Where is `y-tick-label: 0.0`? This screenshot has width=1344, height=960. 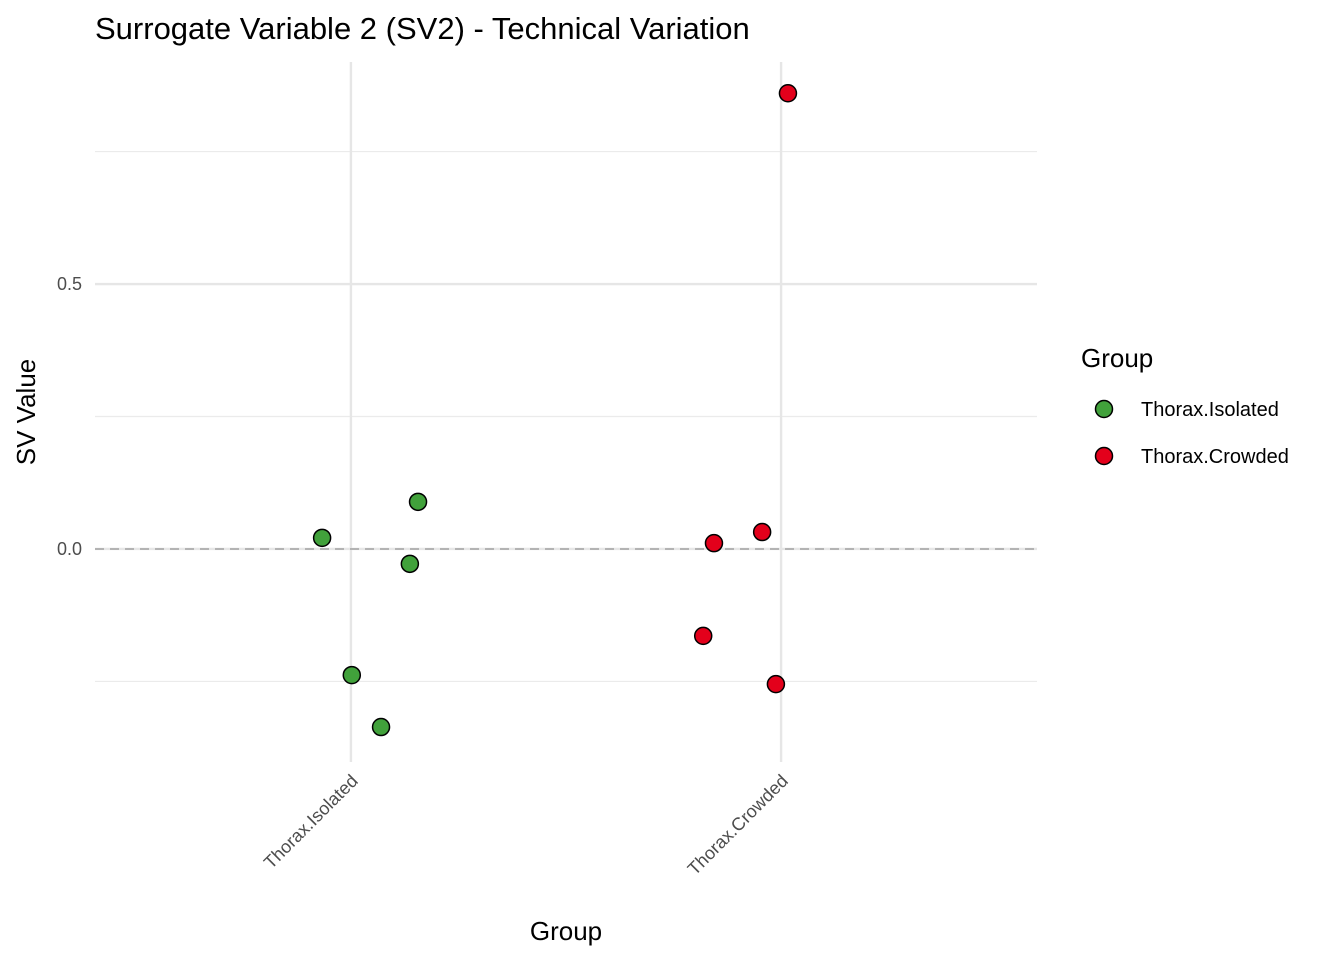 y-tick-label: 0.0 is located at coordinates (69, 549).